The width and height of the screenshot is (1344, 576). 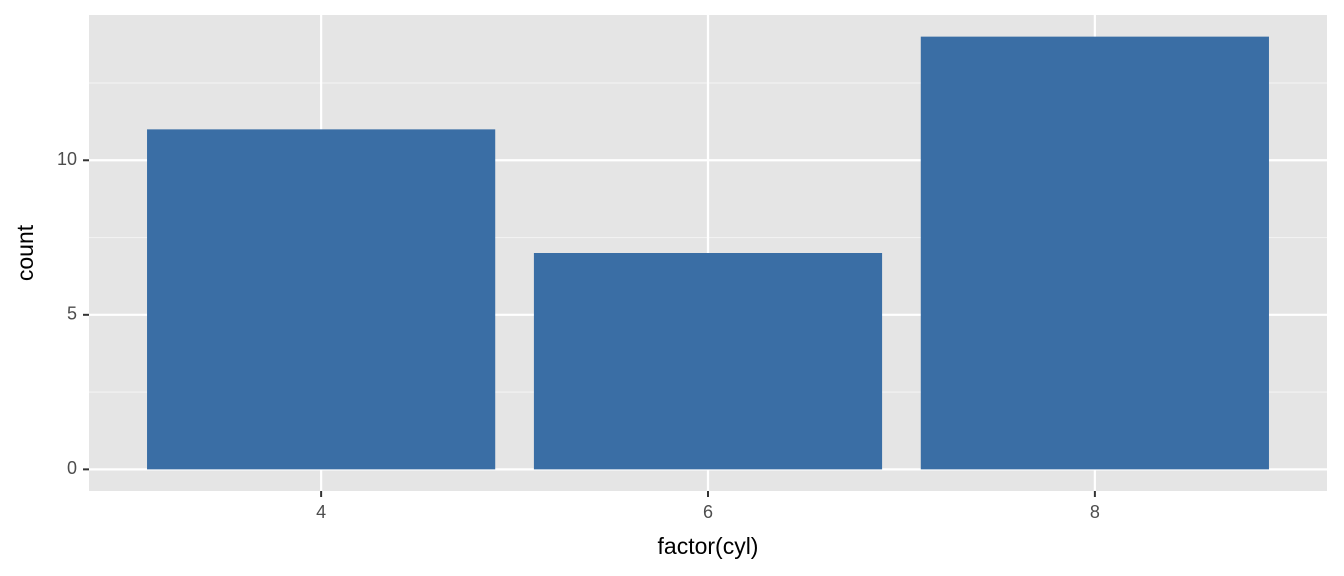 What do you see at coordinates (708, 546) in the screenshot?
I see `x-axis-title: factor(cyl)` at bounding box center [708, 546].